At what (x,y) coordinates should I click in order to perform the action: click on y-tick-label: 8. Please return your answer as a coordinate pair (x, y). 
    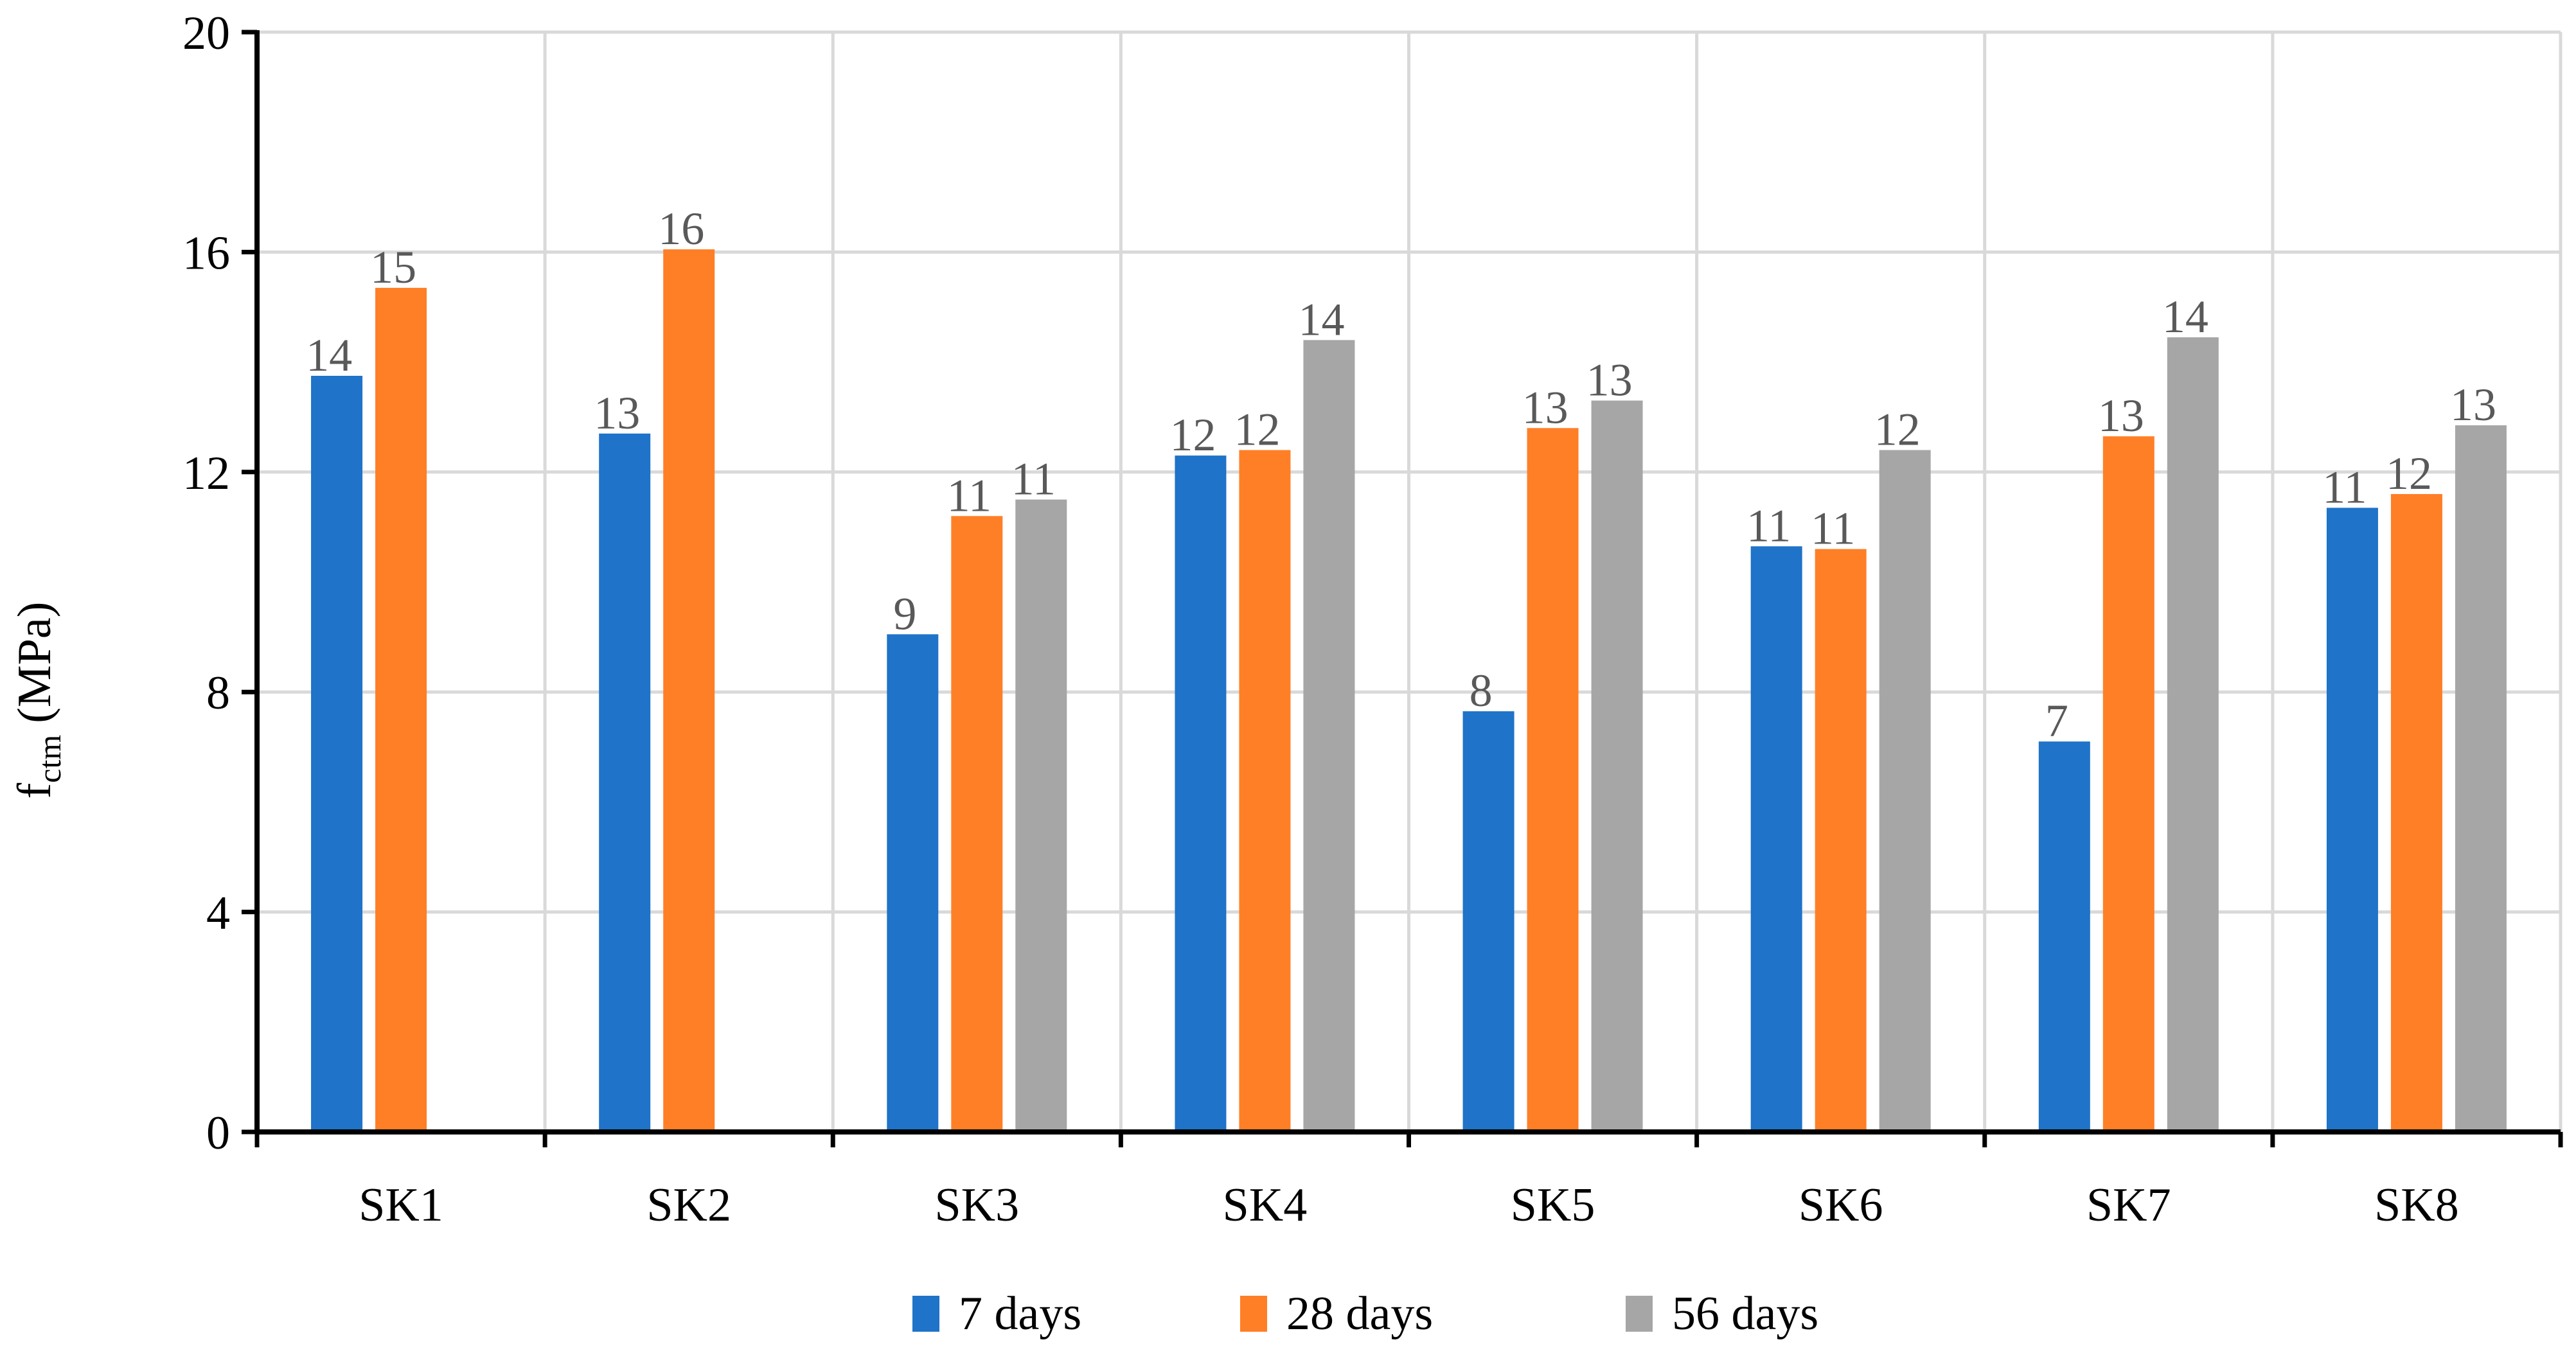
    Looking at the image, I should click on (218, 694).